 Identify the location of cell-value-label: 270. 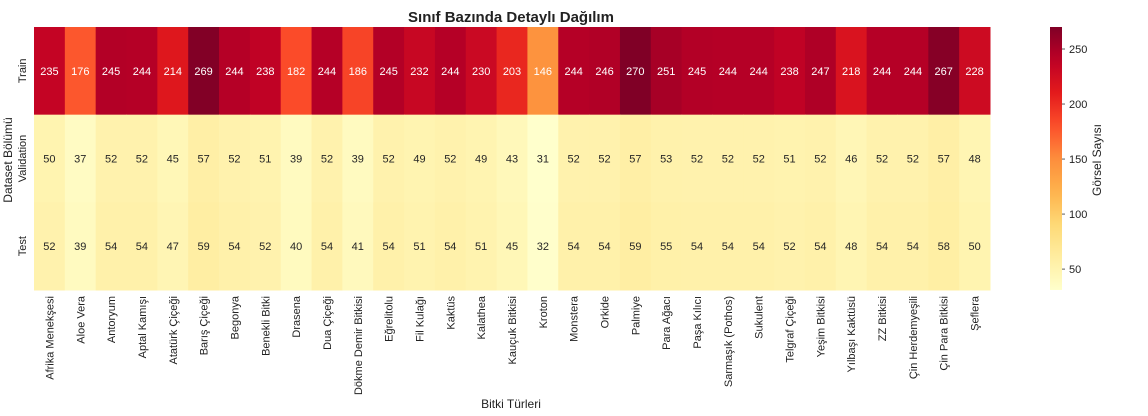
(635, 72).